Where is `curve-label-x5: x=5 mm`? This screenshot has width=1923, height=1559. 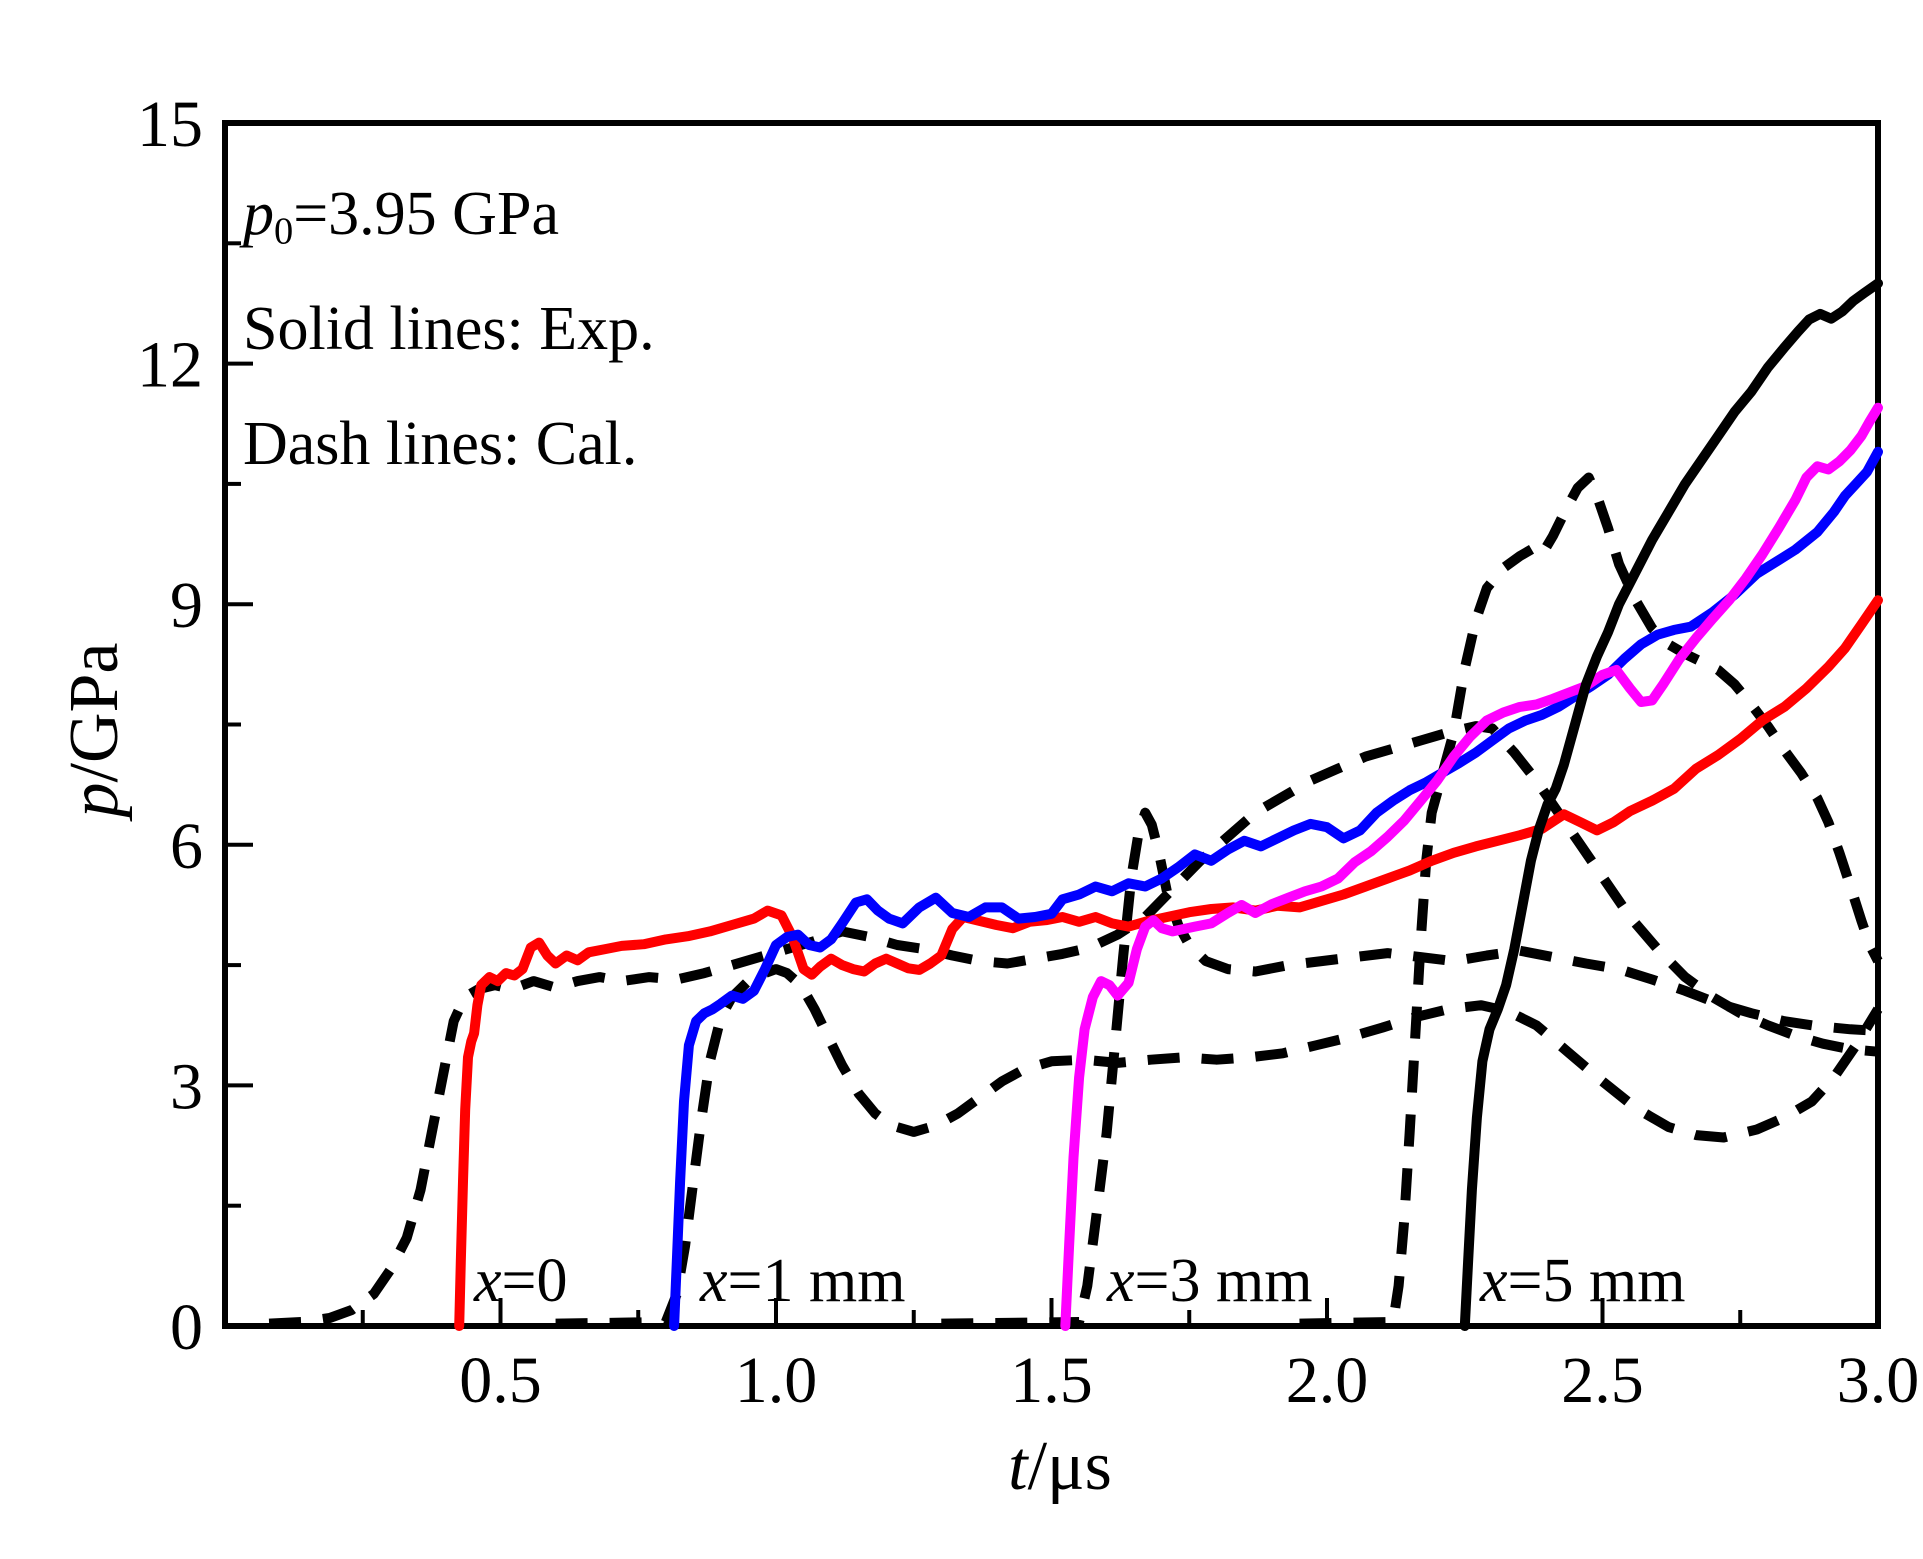
curve-label-x5: x=5 mm is located at coordinates (1582, 1281).